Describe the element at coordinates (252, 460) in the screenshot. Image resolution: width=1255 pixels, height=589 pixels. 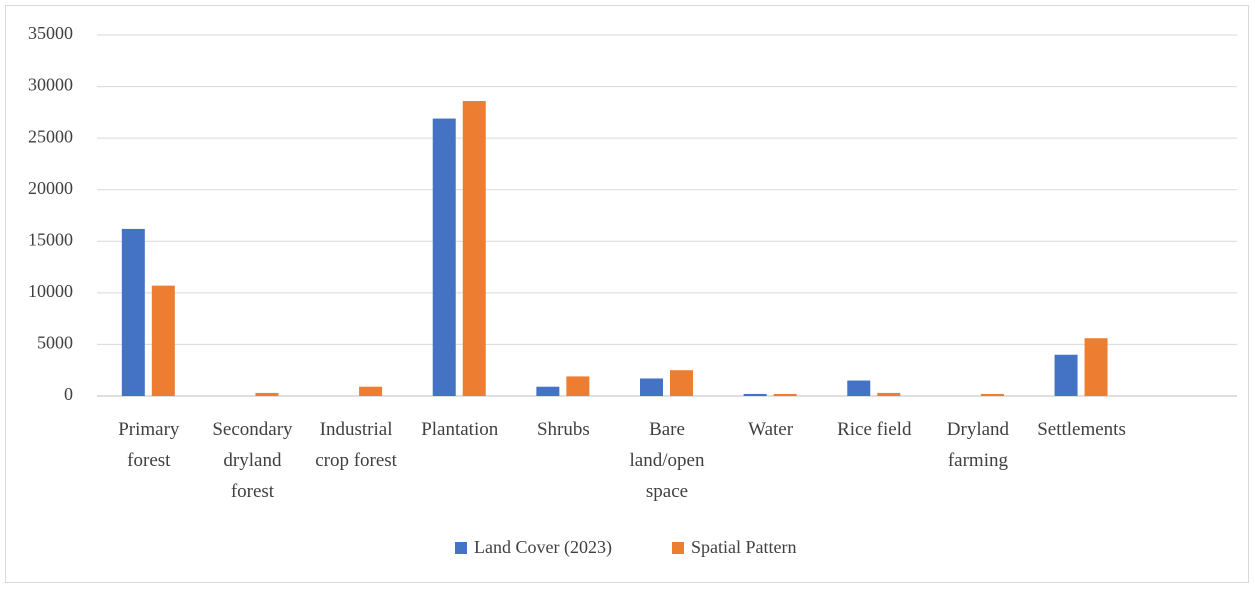
I see `x-tick-label: Secondary dryland forest` at that location.